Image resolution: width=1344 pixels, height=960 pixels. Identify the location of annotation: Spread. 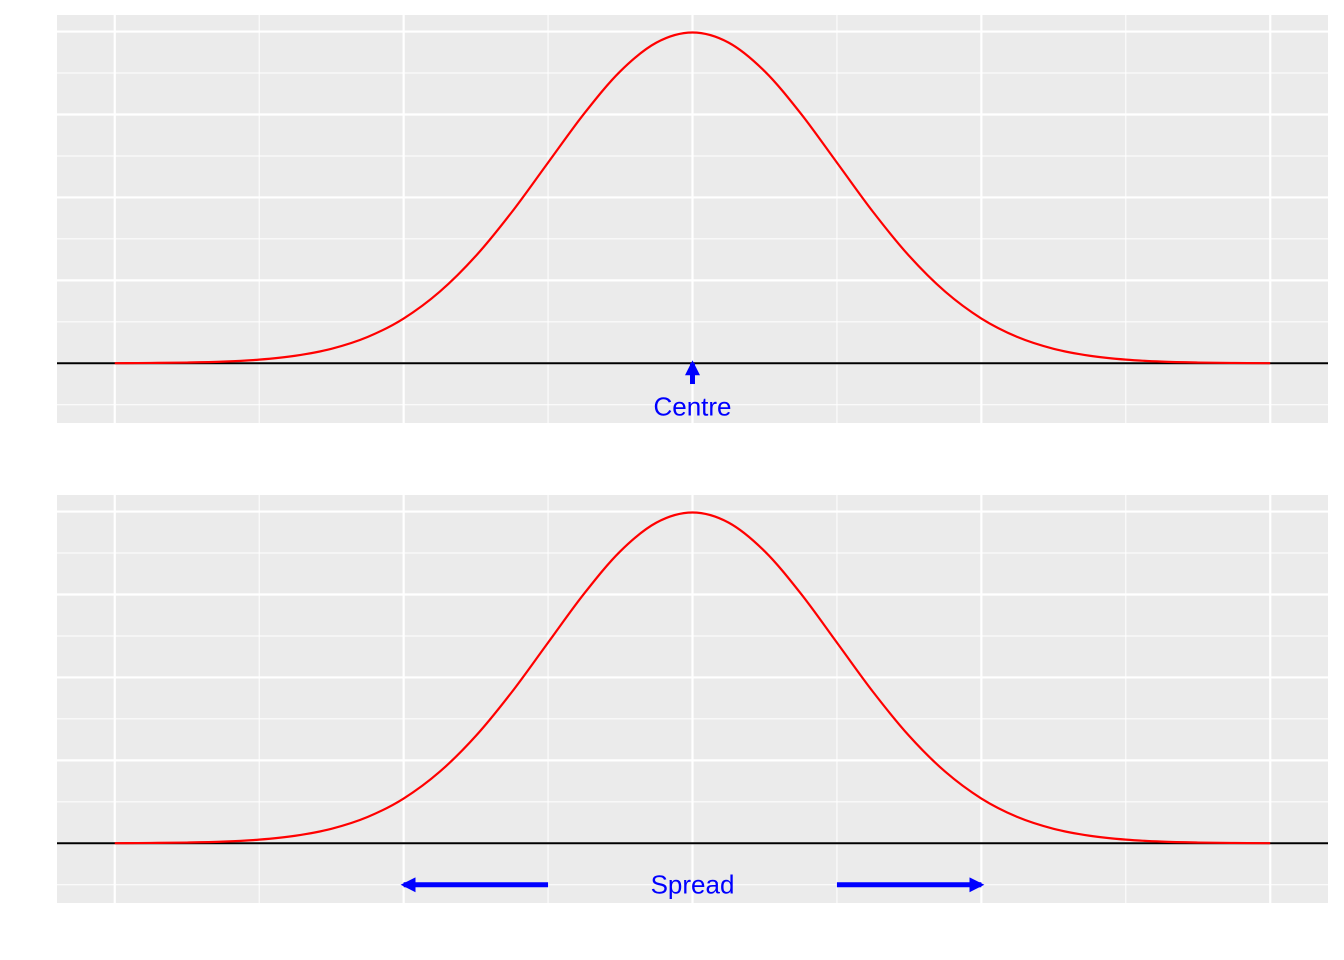
(693, 885).